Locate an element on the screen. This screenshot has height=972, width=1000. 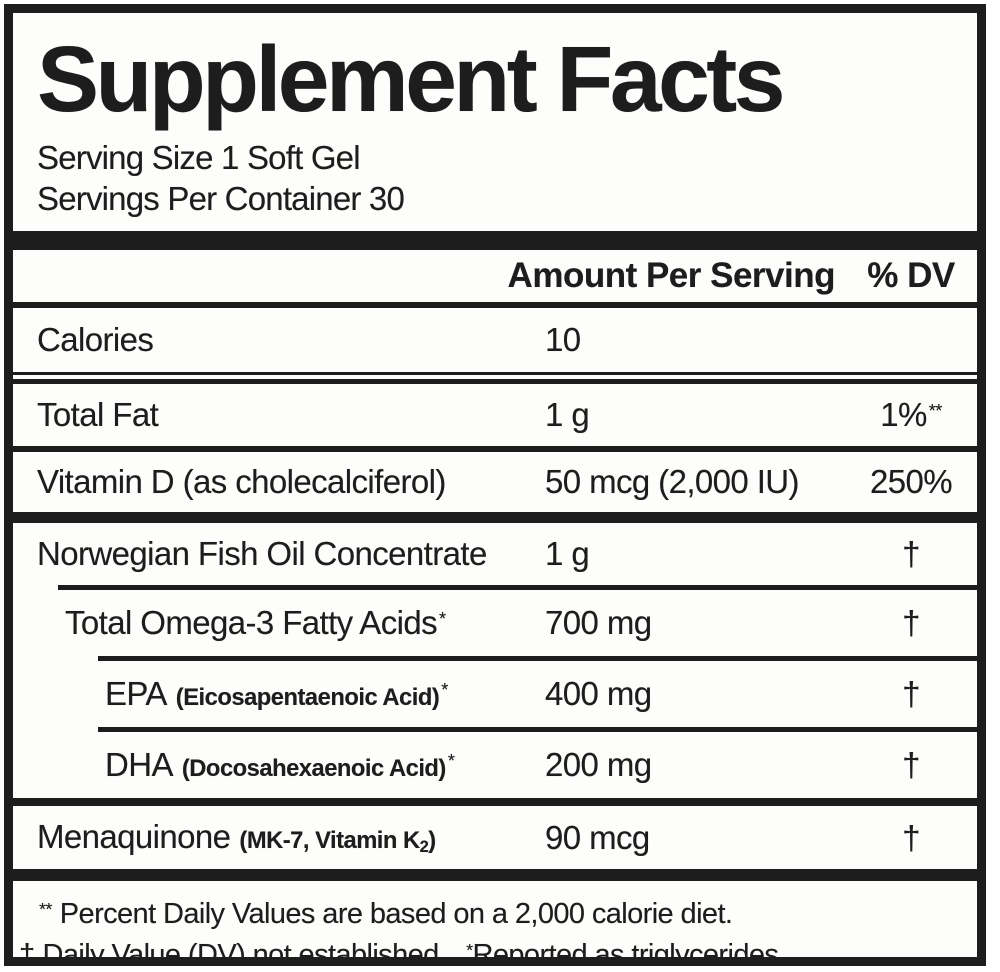
table-row-calories: Calories 10 is located at coordinates (495, 340).